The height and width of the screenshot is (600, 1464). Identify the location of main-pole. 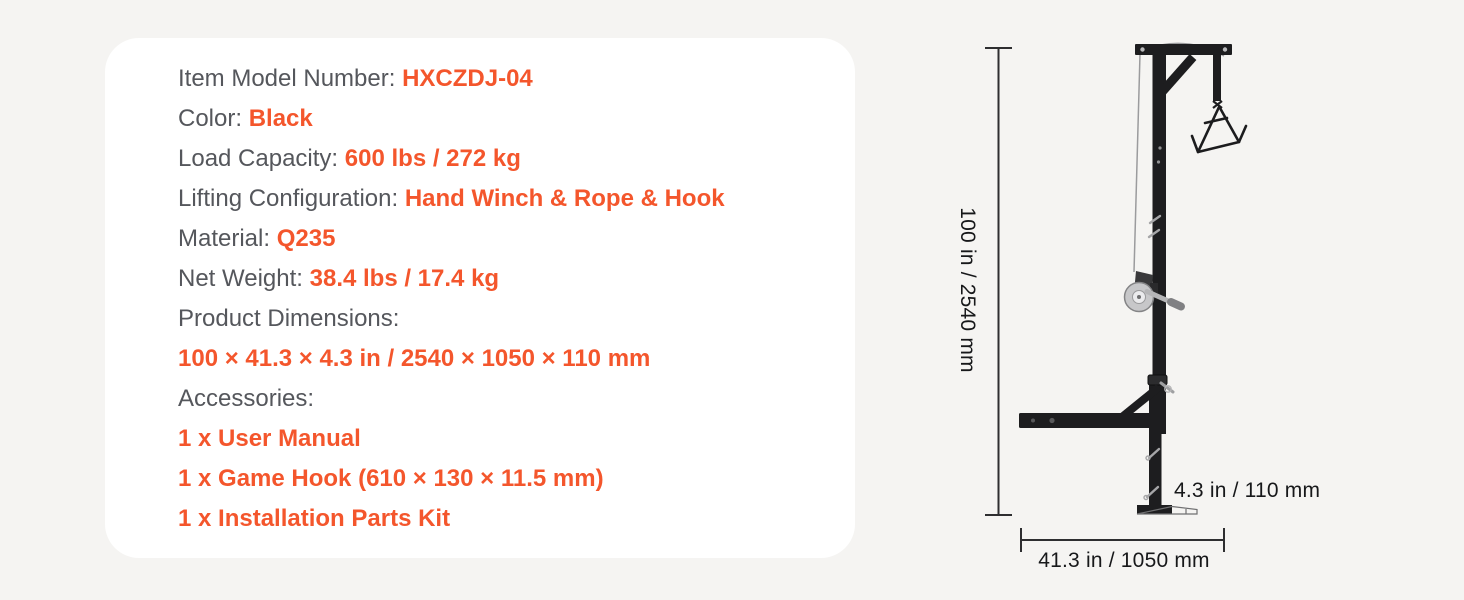
(1157, 276).